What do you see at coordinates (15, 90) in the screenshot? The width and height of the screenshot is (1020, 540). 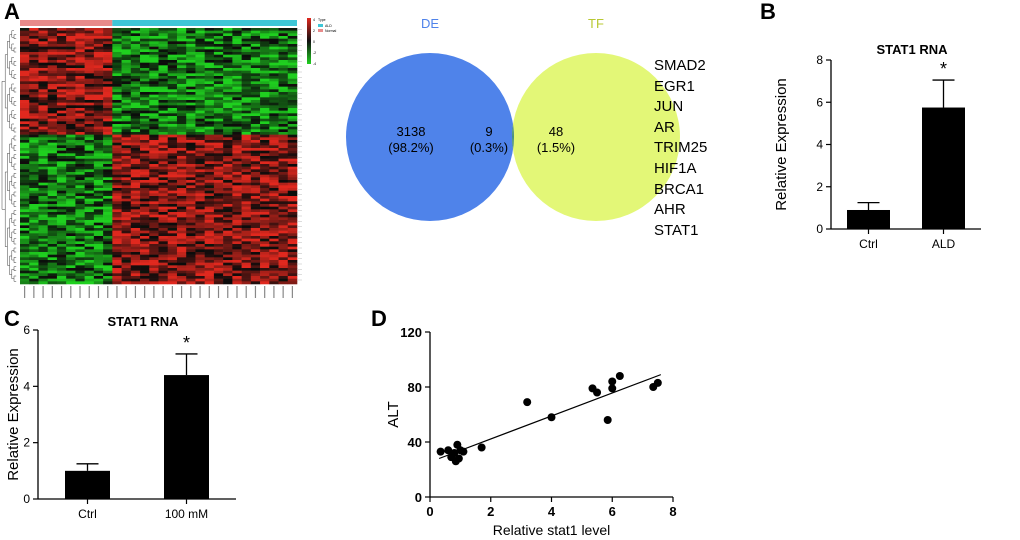 I see `dendrogram-branch` at bounding box center [15, 90].